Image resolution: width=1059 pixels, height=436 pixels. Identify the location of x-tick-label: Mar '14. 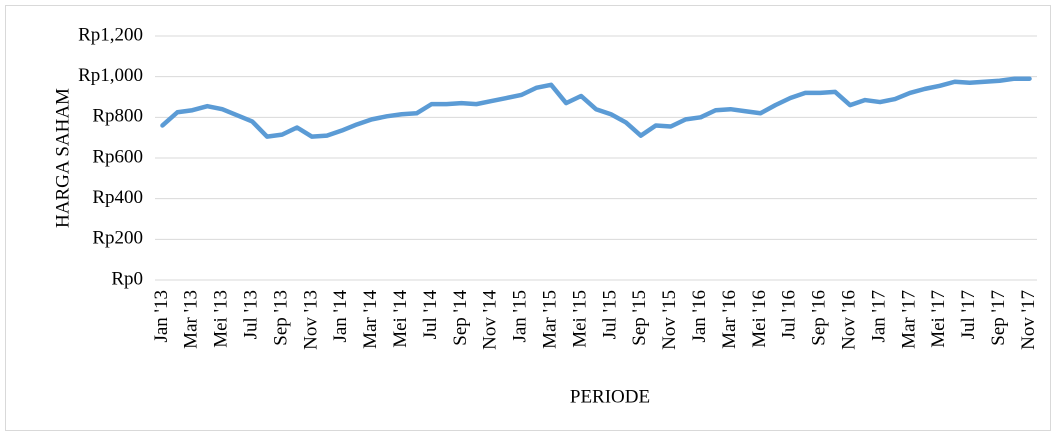
(370, 319).